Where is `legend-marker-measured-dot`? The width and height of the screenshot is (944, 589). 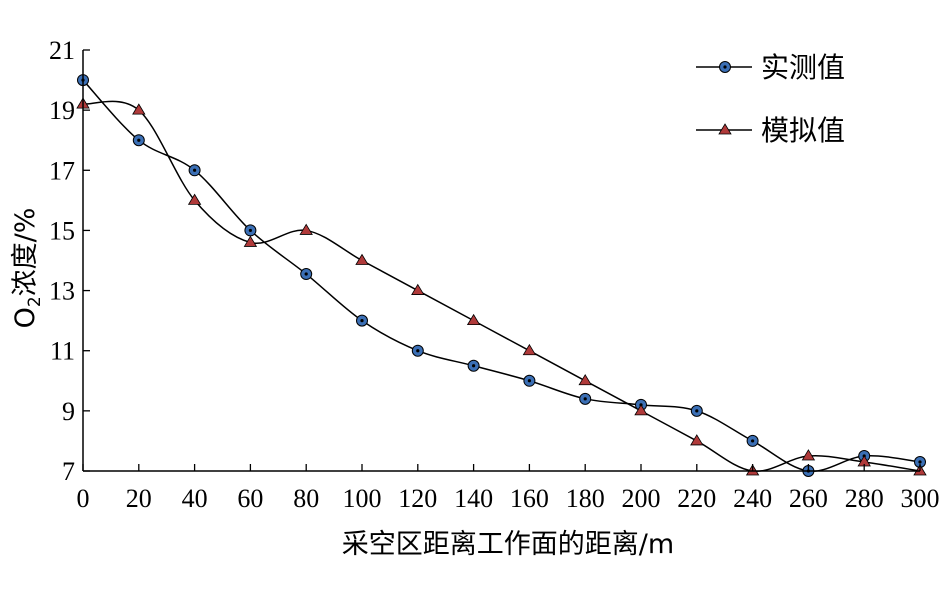 legend-marker-measured-dot is located at coordinates (725, 67).